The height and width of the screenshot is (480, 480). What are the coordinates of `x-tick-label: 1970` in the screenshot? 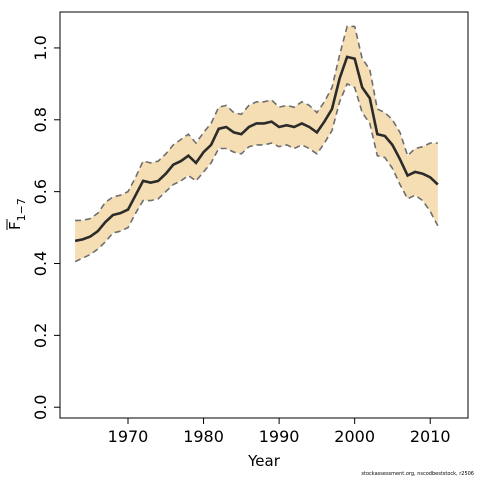 It's located at (128, 436).